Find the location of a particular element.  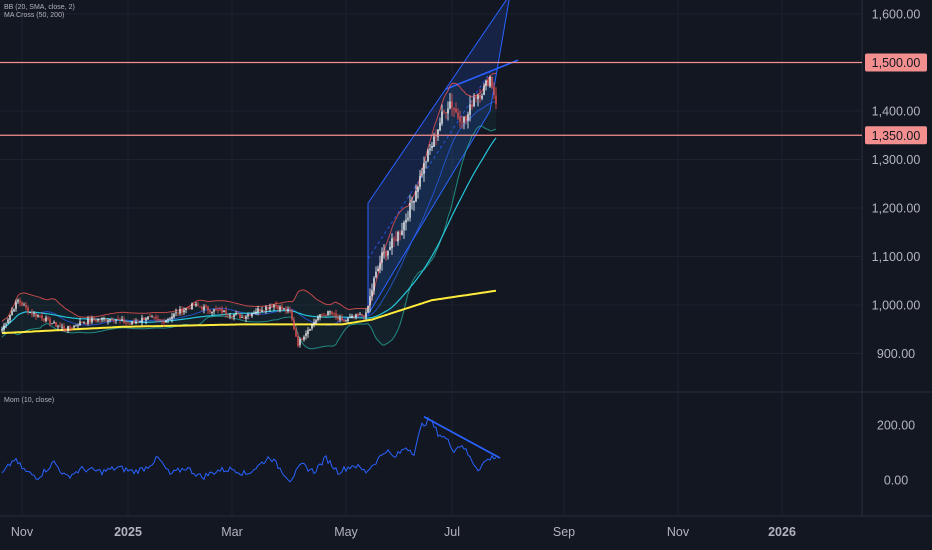

level-label-bg is located at coordinates (896, 135).